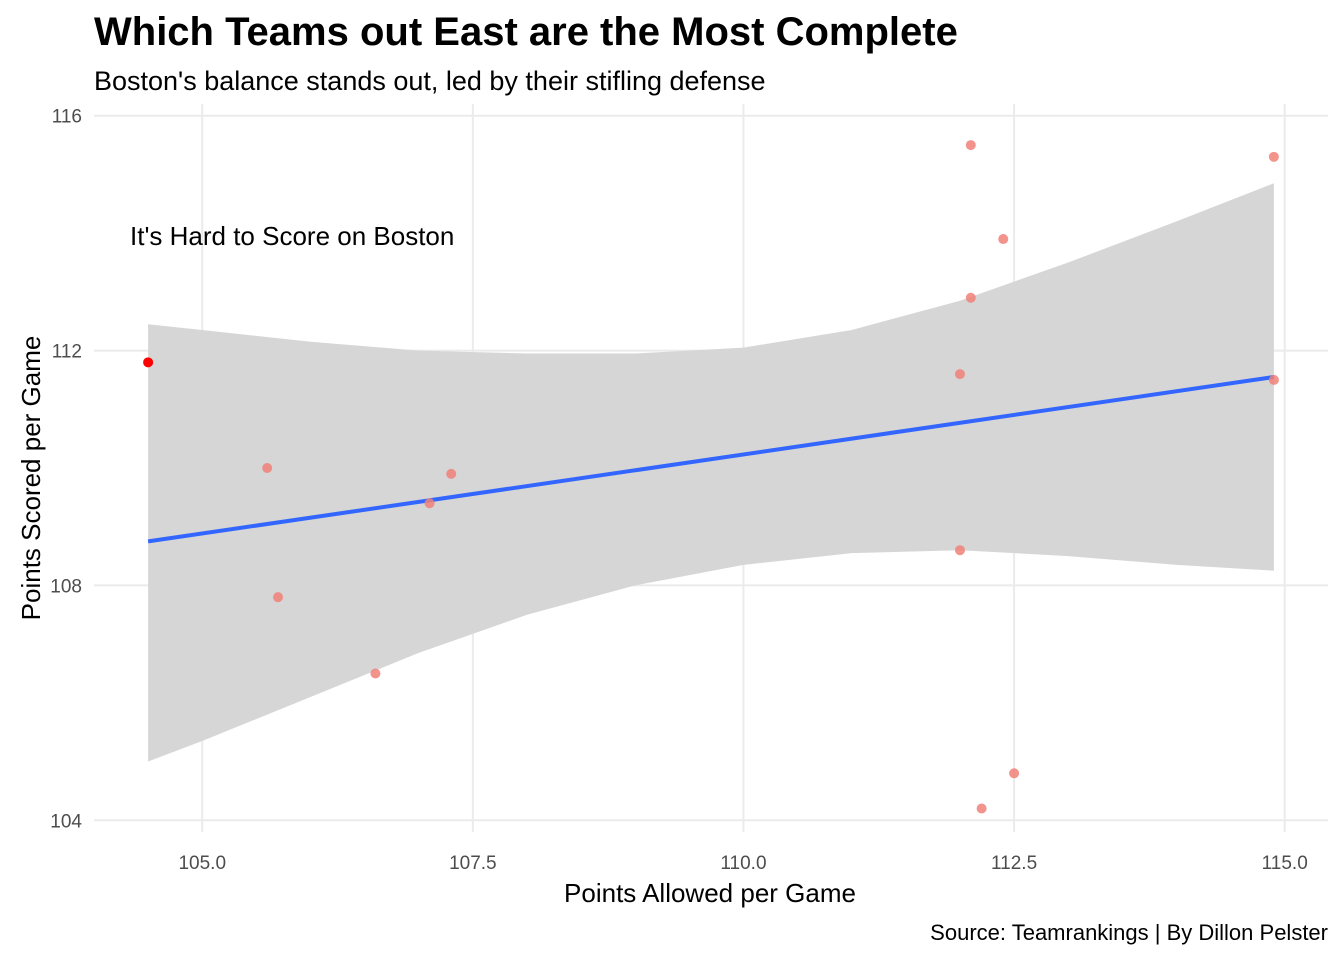  What do you see at coordinates (292, 236) in the screenshot?
I see `chart-annotation: It's Hard to Score on Boston` at bounding box center [292, 236].